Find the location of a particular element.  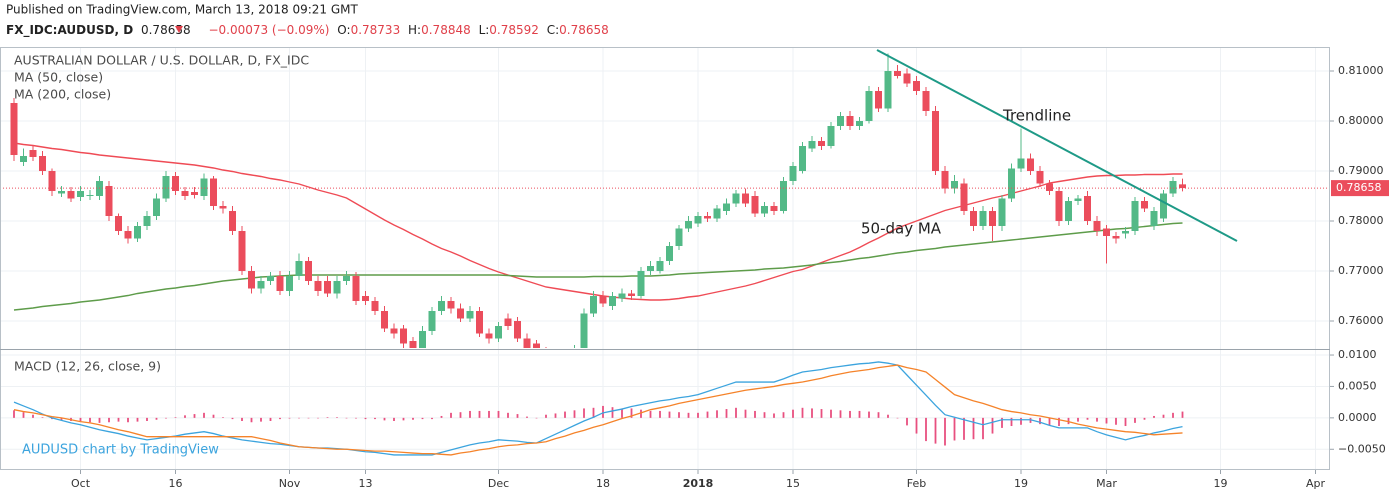

x-tick-label: 15 is located at coordinates (793, 483).